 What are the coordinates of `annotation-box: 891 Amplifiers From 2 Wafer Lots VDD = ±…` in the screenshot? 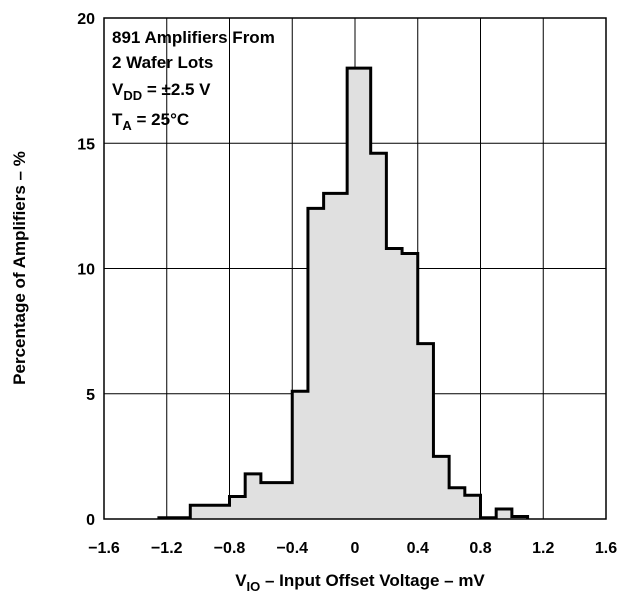 It's located at (193, 80).